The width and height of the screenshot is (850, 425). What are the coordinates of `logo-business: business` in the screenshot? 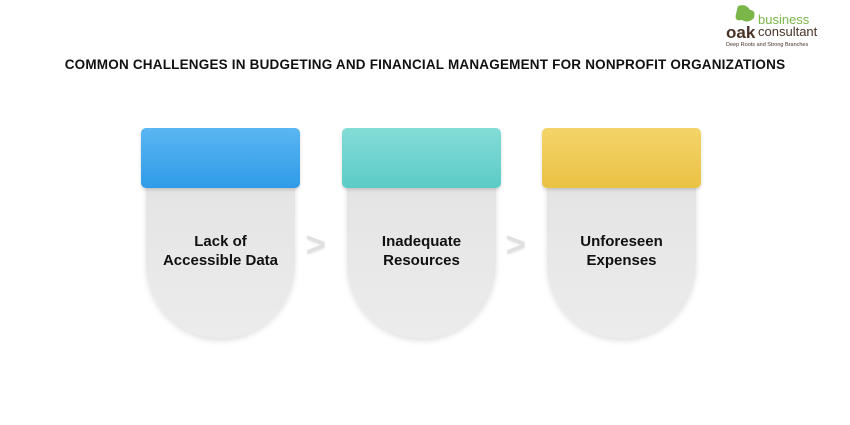 It's located at (784, 19).